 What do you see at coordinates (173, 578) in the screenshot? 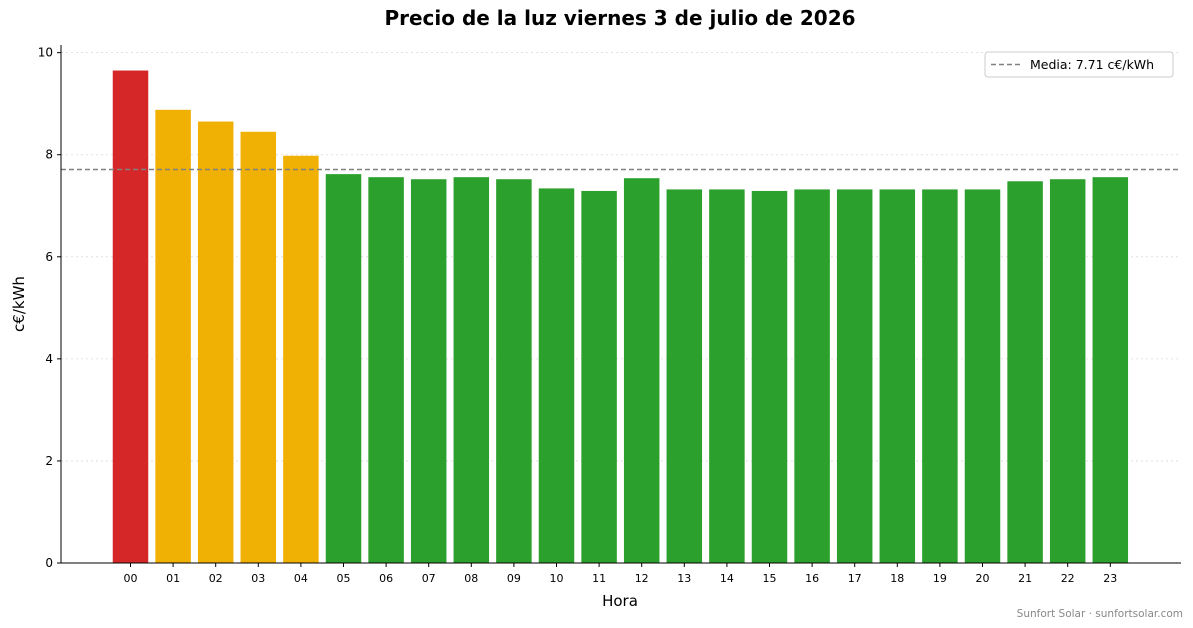
I see `x-tick-label: 01` at bounding box center [173, 578].